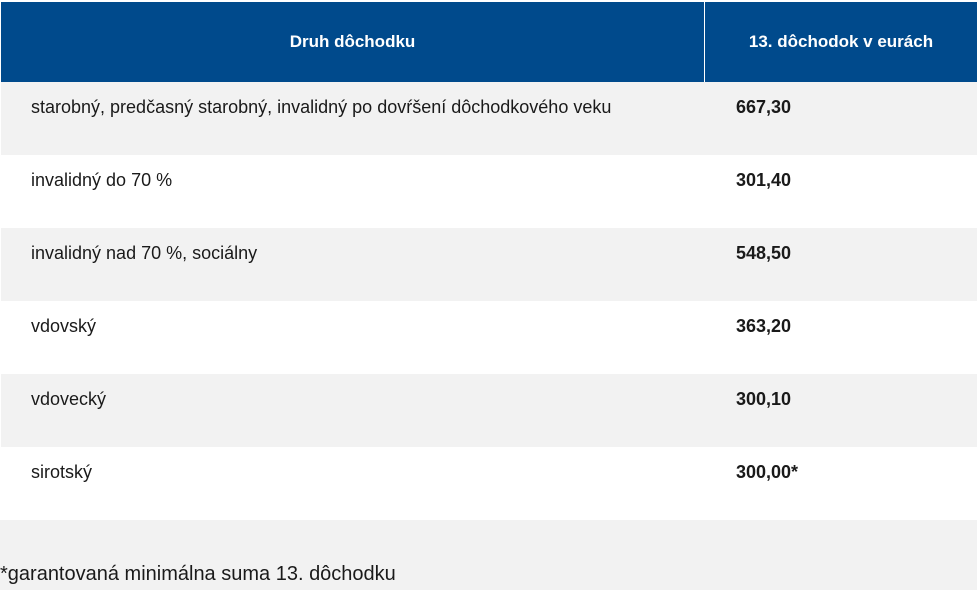 This screenshot has height=590, width=977. What do you see at coordinates (488, 575) in the screenshot?
I see `footnote: *garantovaná minimálna suma 13. dôchodku` at bounding box center [488, 575].